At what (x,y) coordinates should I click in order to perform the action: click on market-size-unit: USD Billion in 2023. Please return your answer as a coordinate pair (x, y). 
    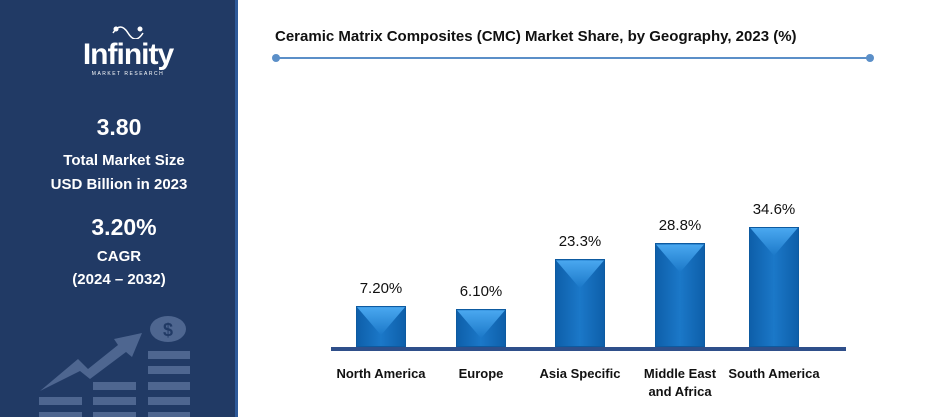
    Looking at the image, I should click on (119, 184).